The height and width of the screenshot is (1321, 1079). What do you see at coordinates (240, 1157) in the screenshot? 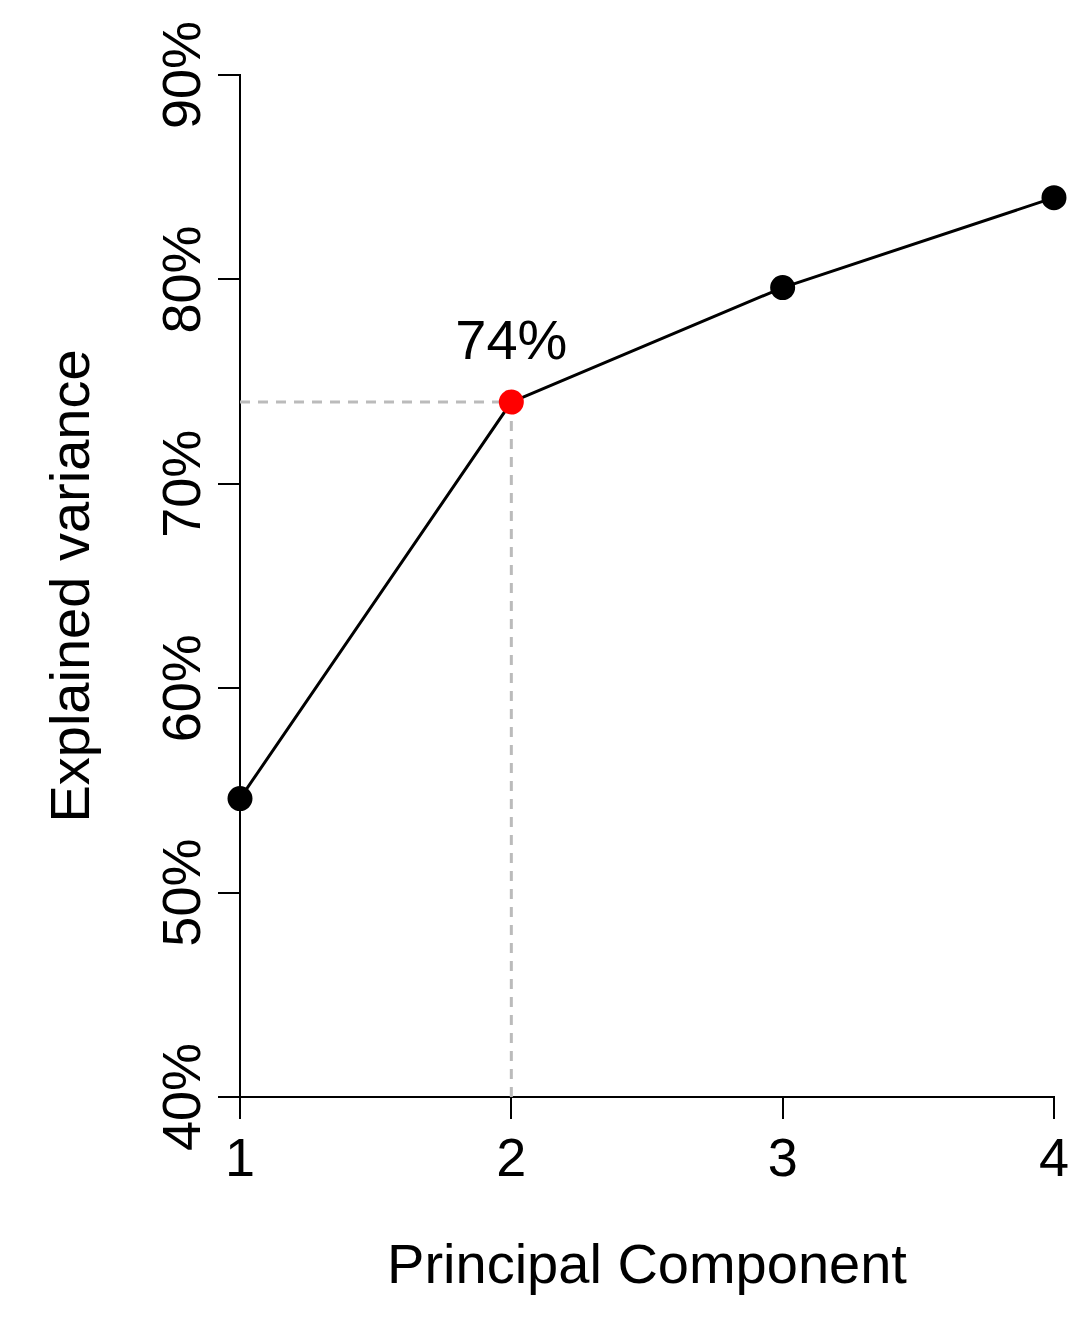
I see `x-tick-label: 1` at bounding box center [240, 1157].